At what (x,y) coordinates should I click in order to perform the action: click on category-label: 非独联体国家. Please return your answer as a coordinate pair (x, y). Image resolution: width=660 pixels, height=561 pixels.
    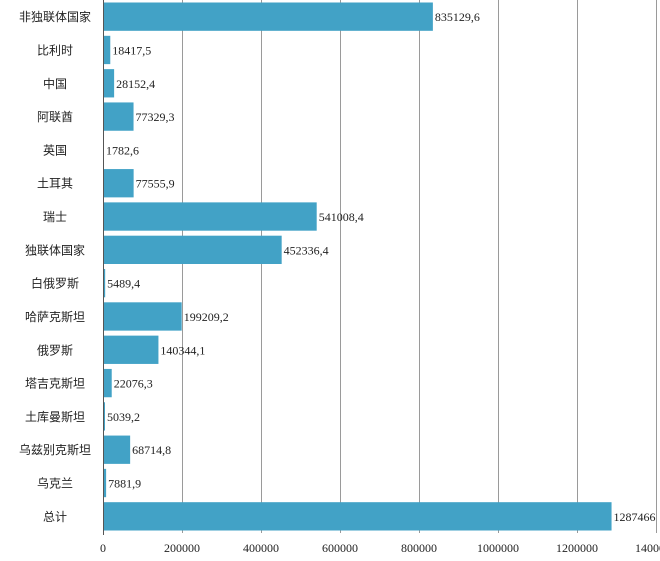
    Looking at the image, I should click on (55, 16).